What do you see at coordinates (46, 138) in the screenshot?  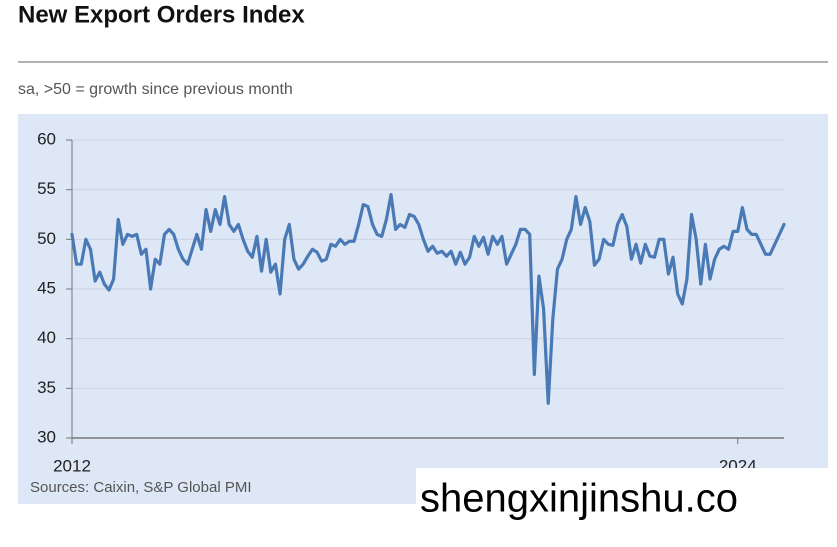 I see `y-tick-label: 60` at bounding box center [46, 138].